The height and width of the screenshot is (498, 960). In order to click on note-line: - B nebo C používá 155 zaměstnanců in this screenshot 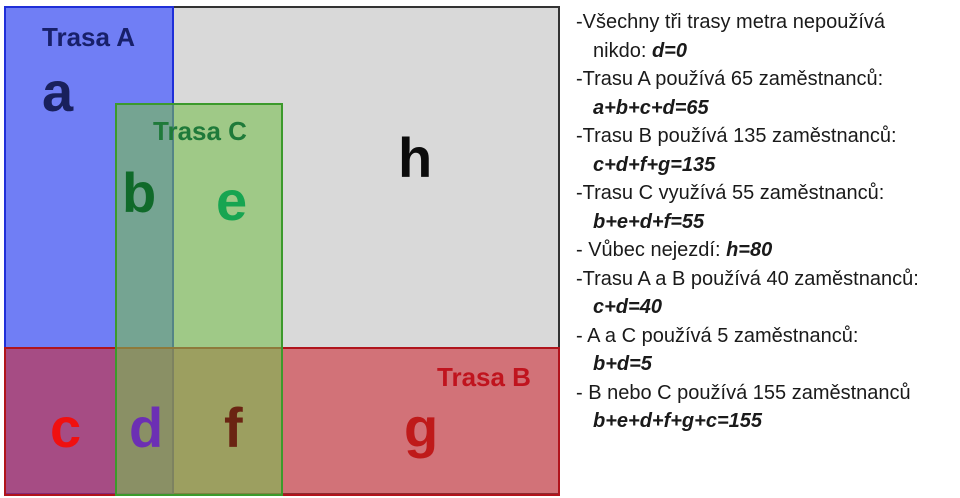, I will do `click(766, 393)`.